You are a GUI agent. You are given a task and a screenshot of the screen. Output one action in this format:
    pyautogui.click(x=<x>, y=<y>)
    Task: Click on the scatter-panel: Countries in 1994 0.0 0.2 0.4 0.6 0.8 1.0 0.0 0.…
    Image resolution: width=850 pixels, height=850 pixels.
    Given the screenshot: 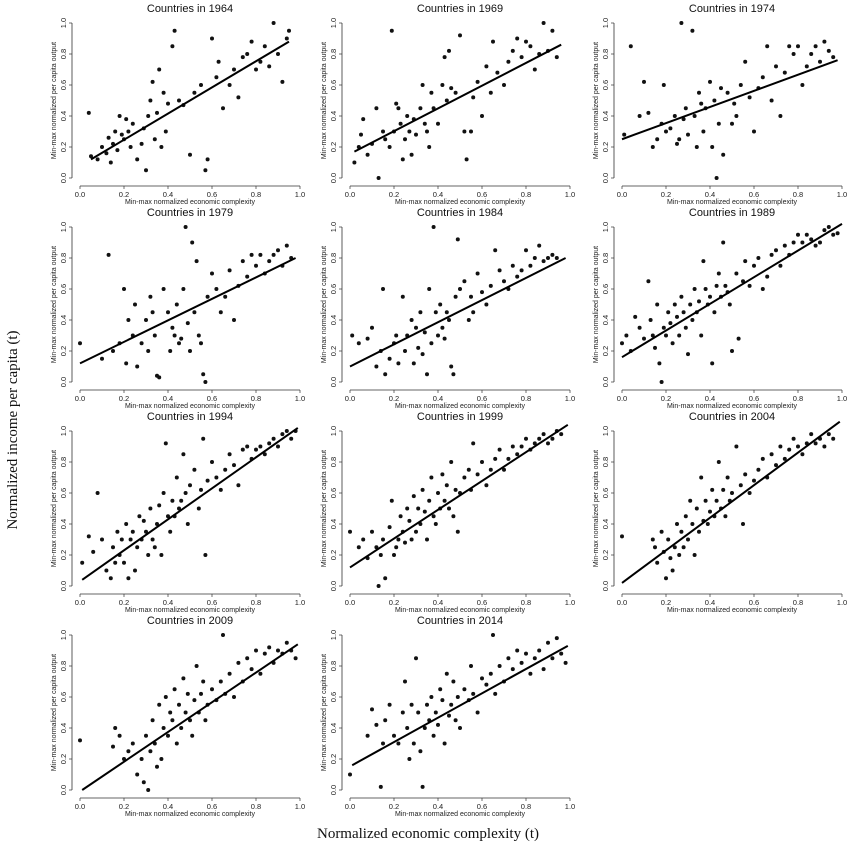 What is the action you would take?
    pyautogui.click(x=178, y=512)
    